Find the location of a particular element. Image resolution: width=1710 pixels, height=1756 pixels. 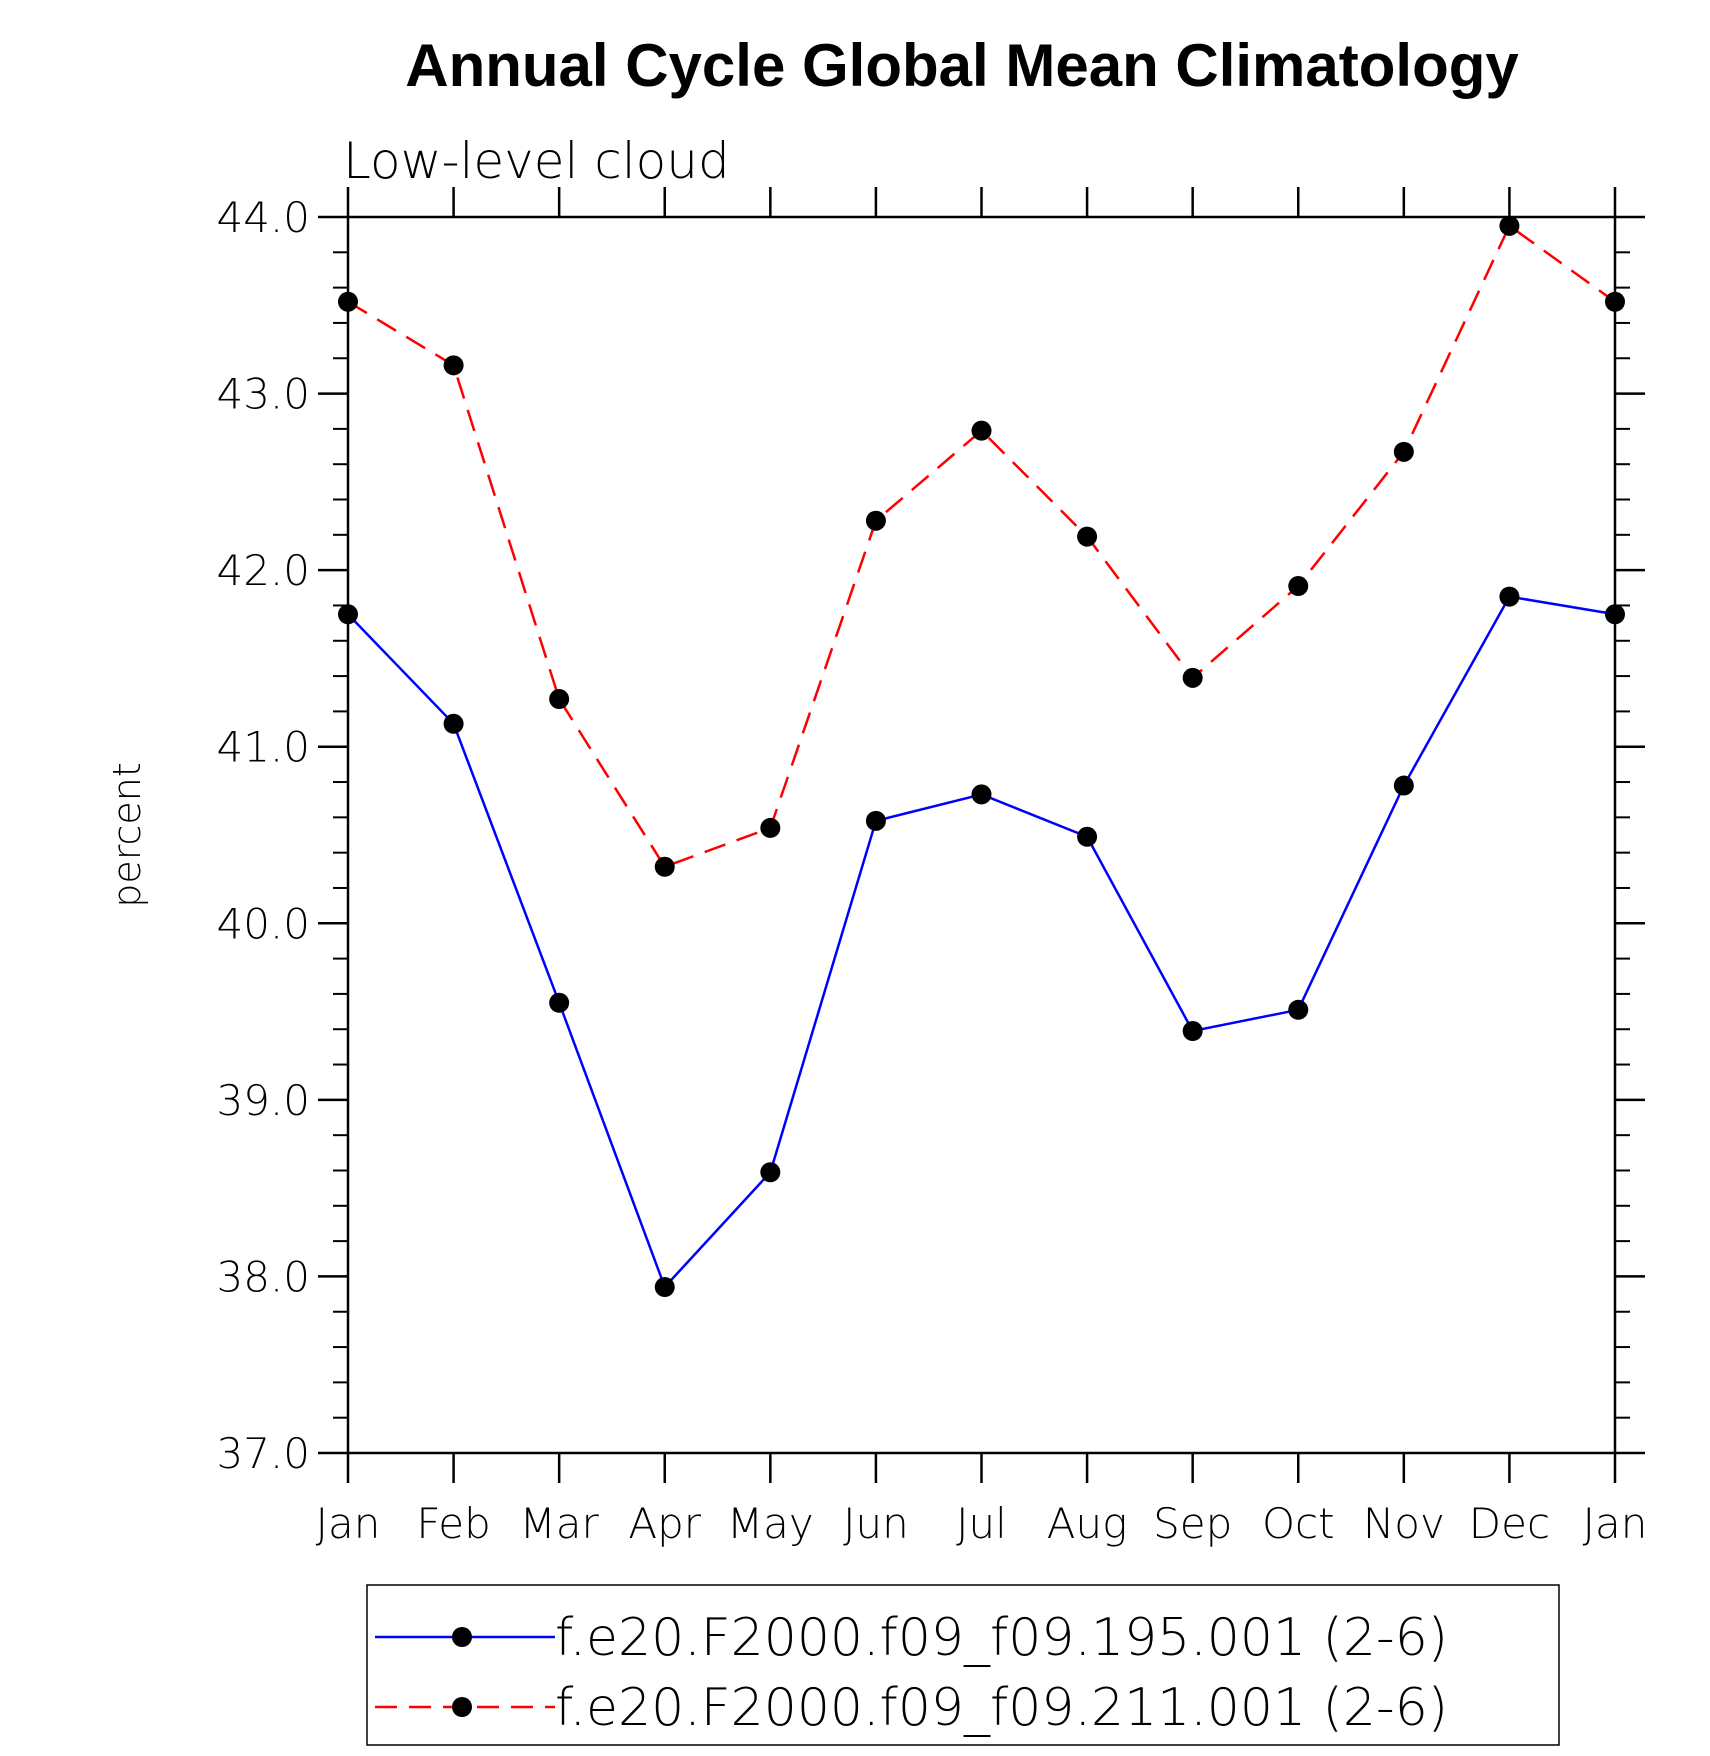

chart-subtitle: Low-level cloud is located at coordinates (536, 161).